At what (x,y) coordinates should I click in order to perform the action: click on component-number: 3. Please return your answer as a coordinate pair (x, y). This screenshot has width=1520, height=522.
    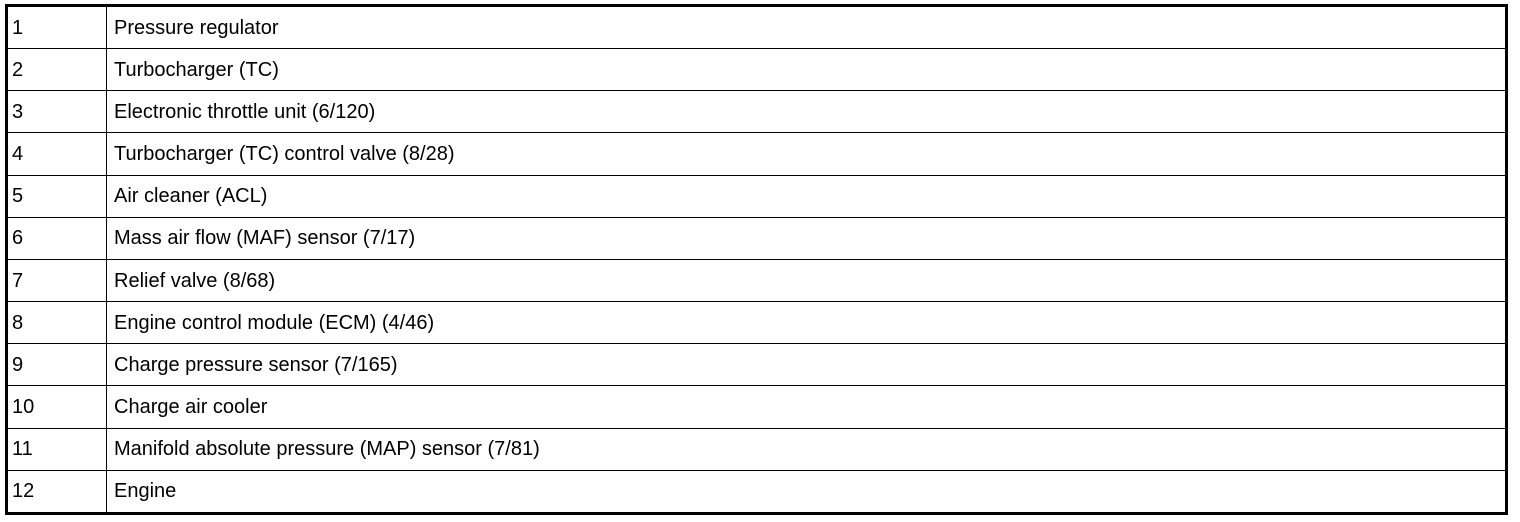
    Looking at the image, I should click on (56, 112).